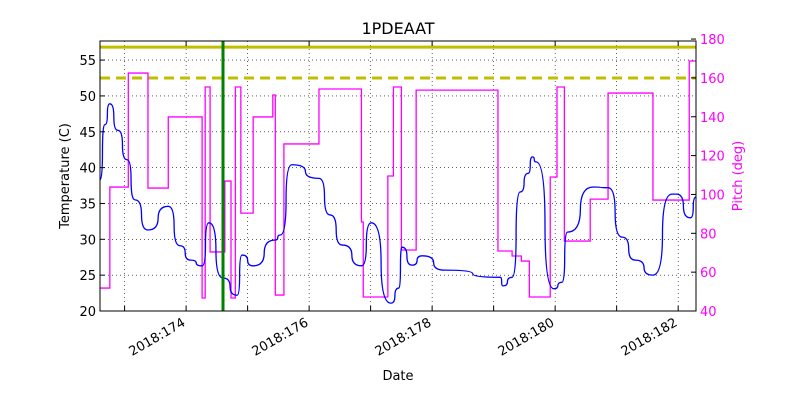 This screenshot has height=404, width=800. I want to click on y2-tick-label: 60, so click(708, 273).